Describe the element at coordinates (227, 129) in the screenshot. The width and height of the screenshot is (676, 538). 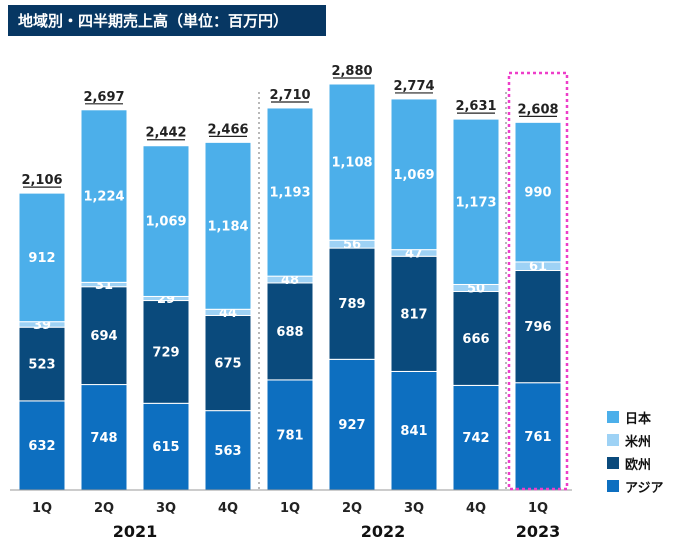
I see `total-label: 2,466` at that location.